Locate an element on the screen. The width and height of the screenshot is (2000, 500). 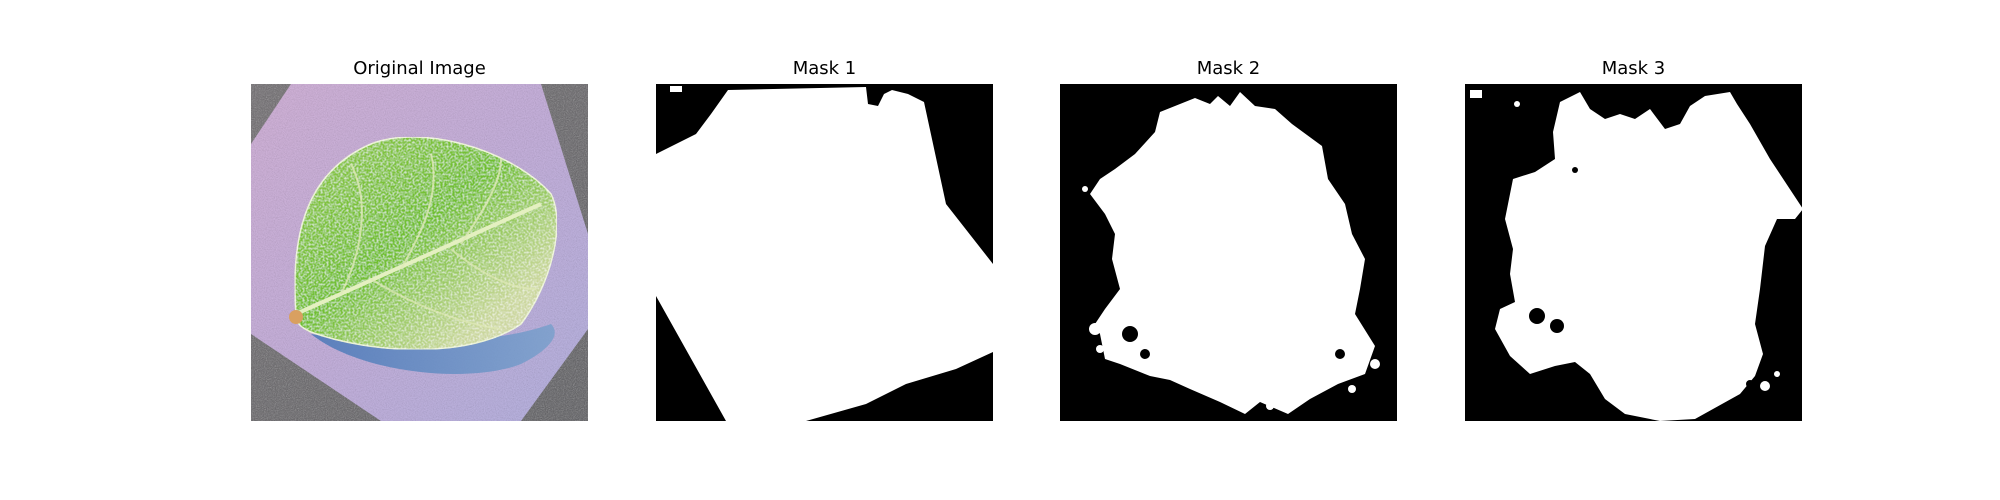
original-image-title: Original Image is located at coordinates (419, 68).